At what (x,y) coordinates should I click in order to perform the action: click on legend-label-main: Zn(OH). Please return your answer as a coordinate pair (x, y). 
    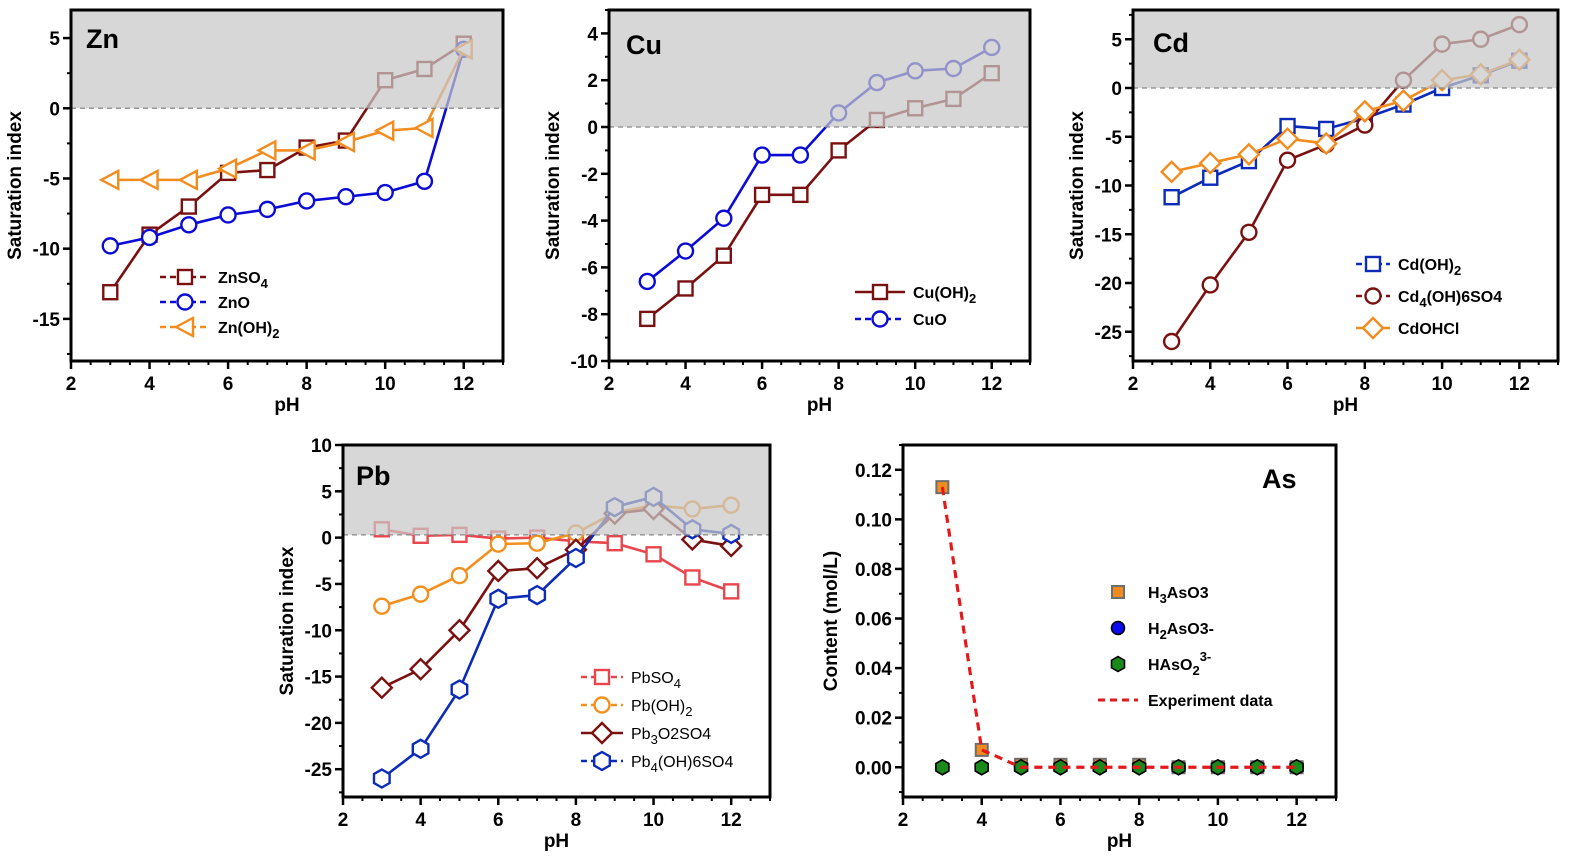
    Looking at the image, I should click on (245, 328).